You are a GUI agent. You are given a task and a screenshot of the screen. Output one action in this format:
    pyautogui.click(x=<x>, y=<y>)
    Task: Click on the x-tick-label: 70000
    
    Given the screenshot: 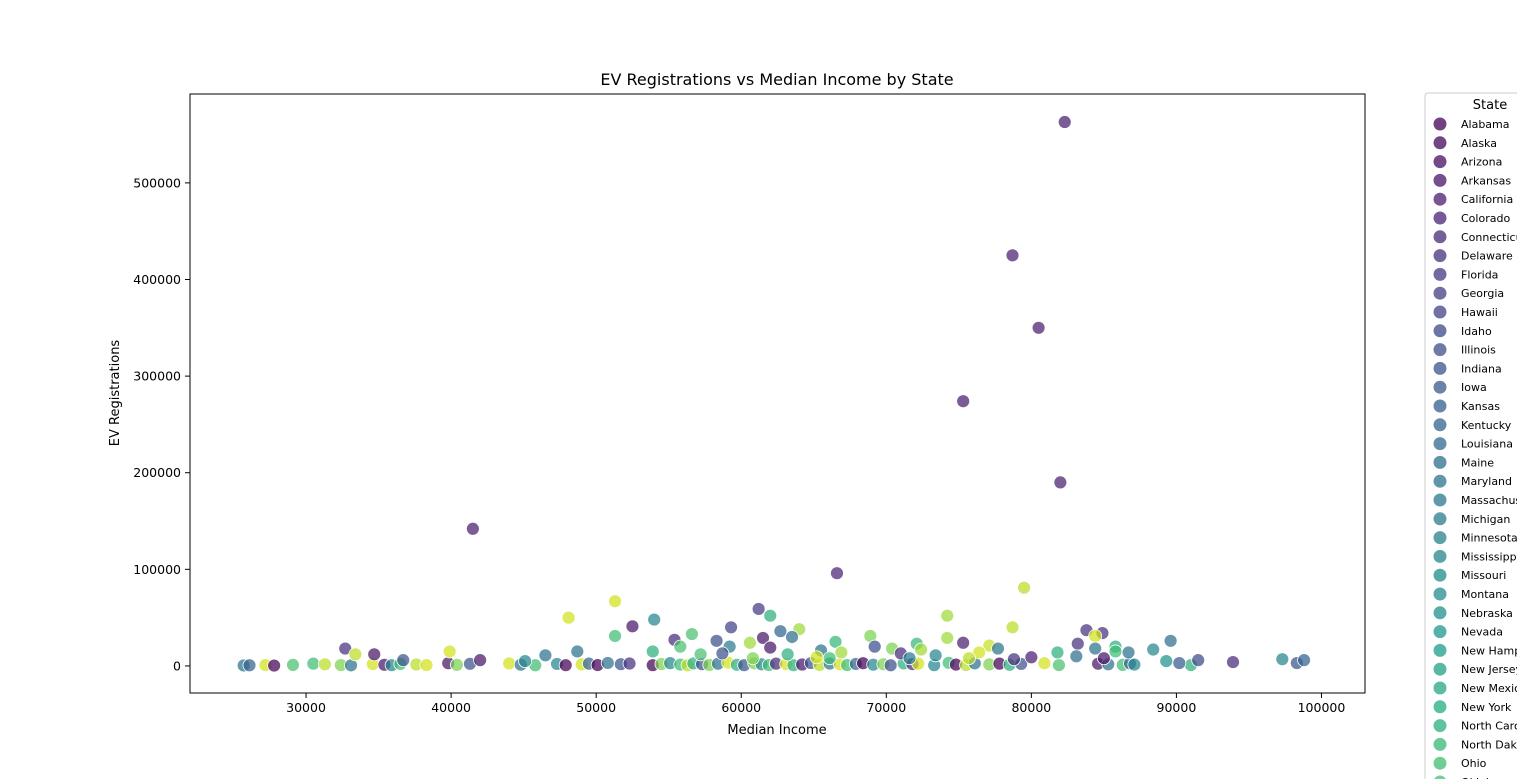 What is the action you would take?
    pyautogui.click(x=886, y=707)
    